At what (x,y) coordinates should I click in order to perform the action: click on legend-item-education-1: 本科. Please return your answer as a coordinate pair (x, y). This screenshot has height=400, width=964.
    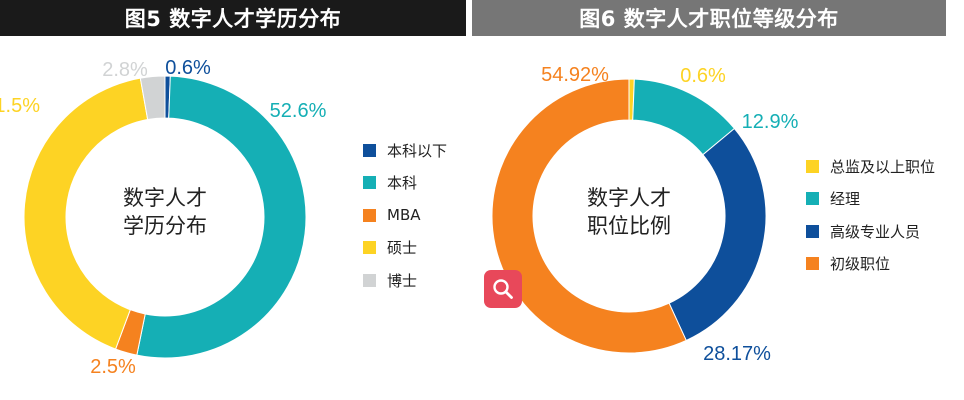
    Looking at the image, I should click on (405, 183).